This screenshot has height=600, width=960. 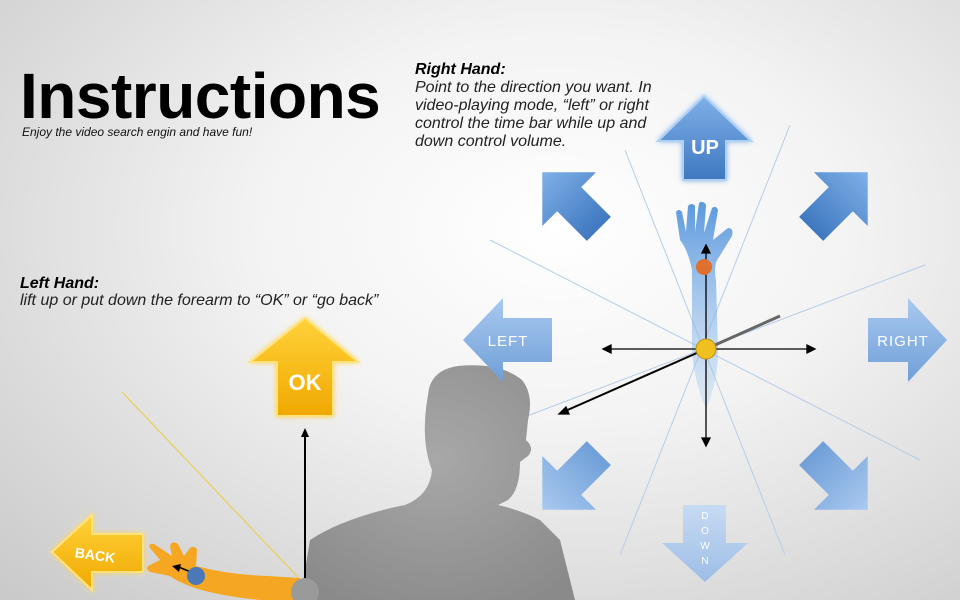 What do you see at coordinates (743, 332) in the screenshot?
I see `pointer-line` at bounding box center [743, 332].